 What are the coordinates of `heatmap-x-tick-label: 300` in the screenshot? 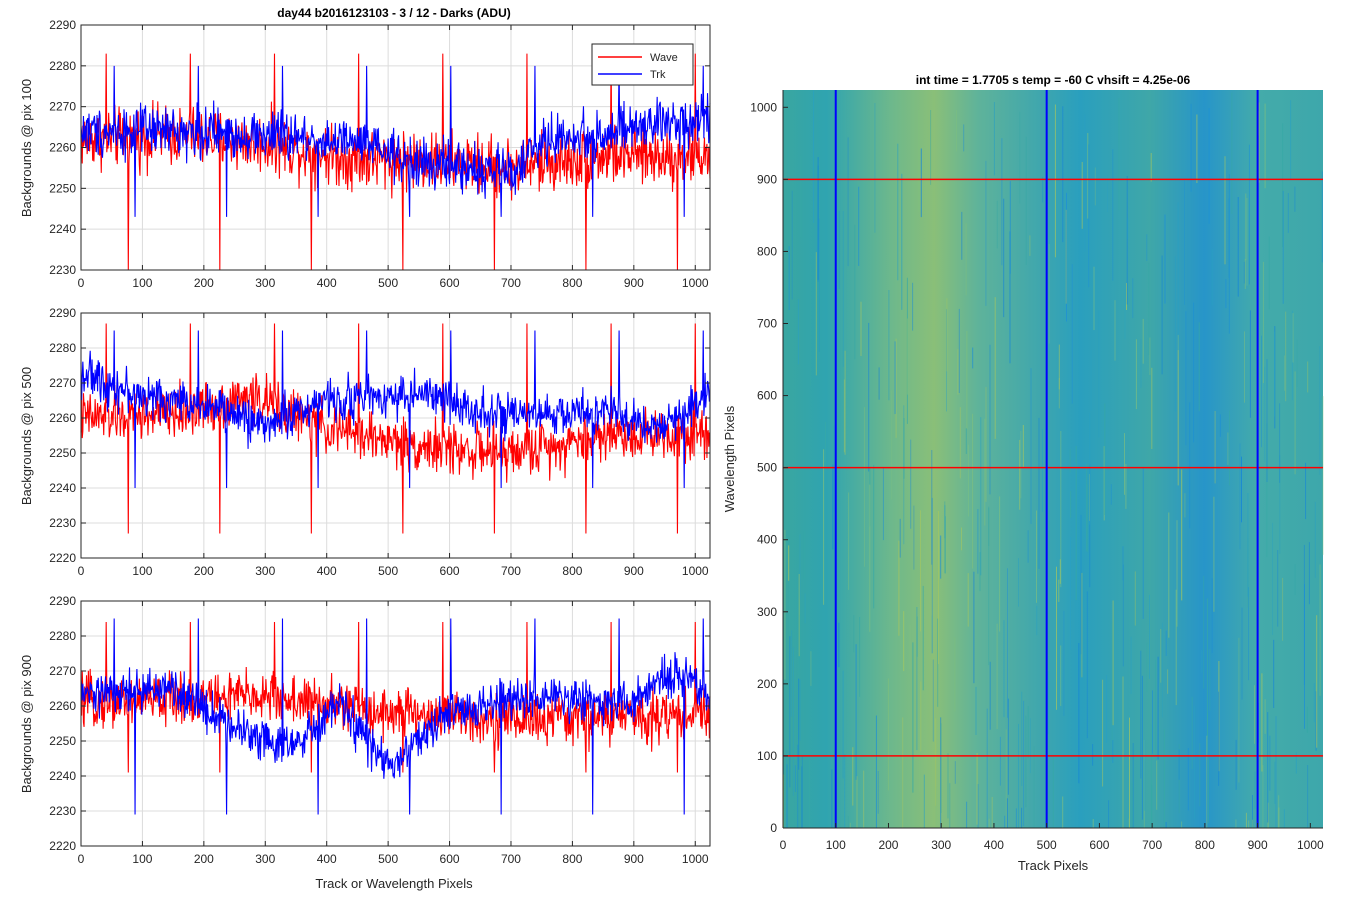 It's located at (941, 845).